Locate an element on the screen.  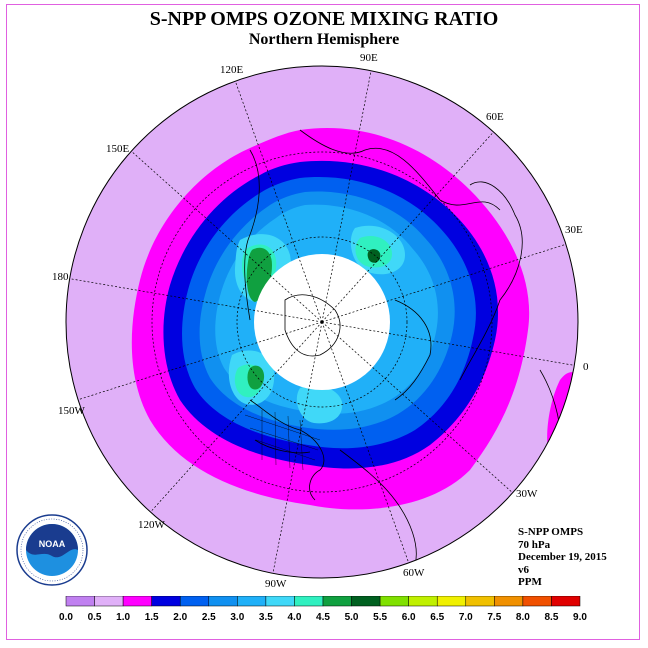
colorbar-tick-label: 4.0 is located at coordinates (294, 617).